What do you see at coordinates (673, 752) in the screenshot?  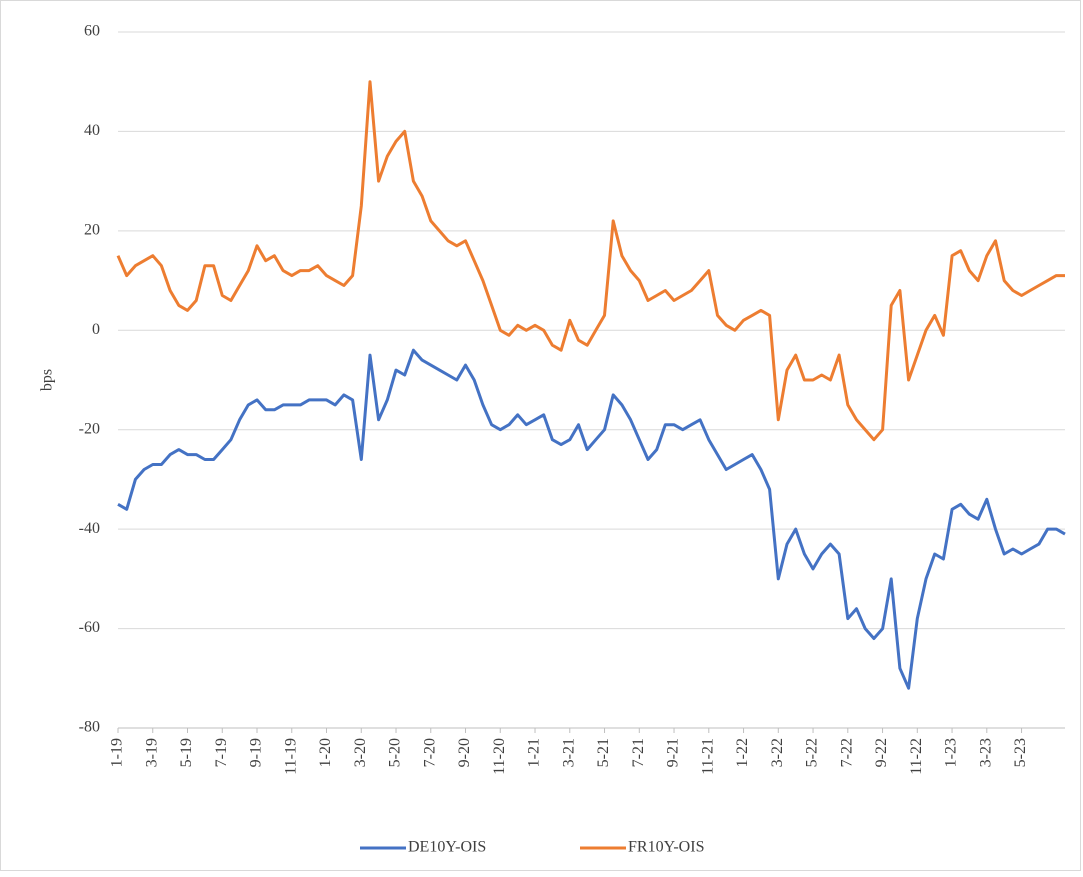 I see `x-tick-label: 9-21` at bounding box center [673, 752].